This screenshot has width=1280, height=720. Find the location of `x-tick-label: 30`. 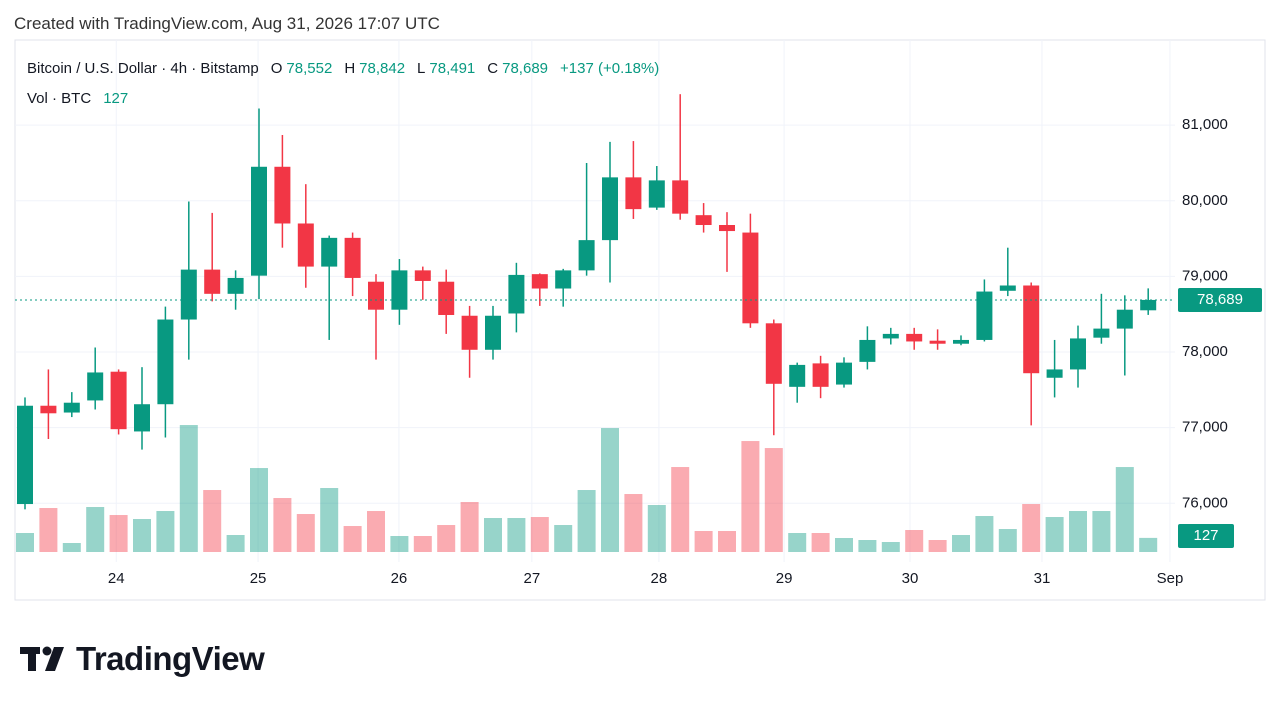

x-tick-label: 30 is located at coordinates (910, 578).